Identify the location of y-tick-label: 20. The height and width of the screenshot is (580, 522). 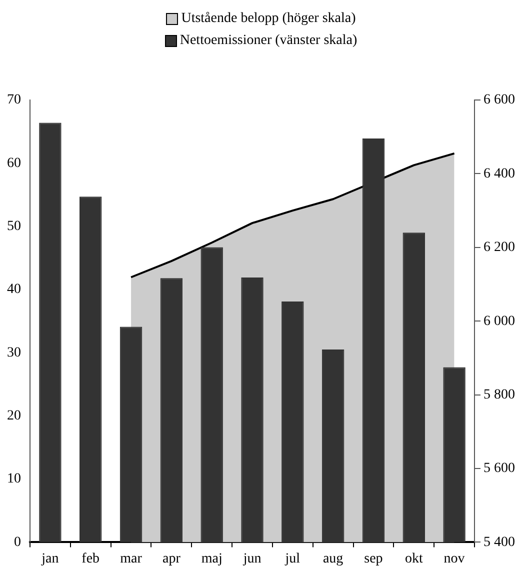
(14, 416).